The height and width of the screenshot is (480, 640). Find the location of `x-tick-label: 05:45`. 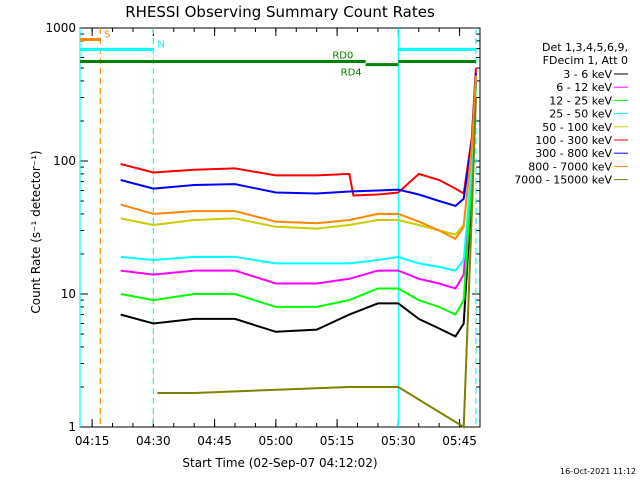

x-tick-label: 05:45 is located at coordinates (459, 441).